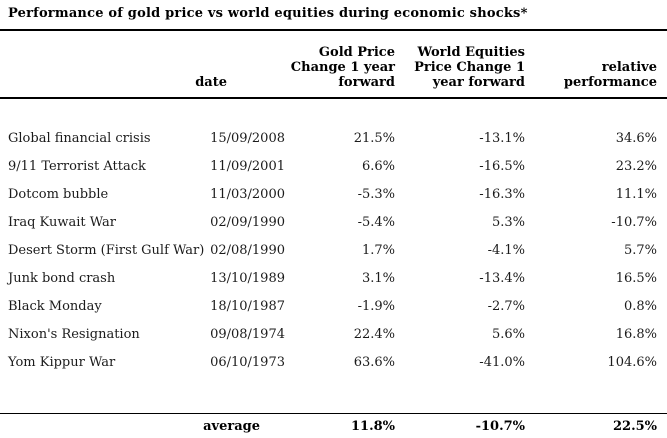 Image resolution: width=667 pixels, height=438 pixels. Describe the element at coordinates (502, 194) in the screenshot. I see `equities-change-cell: -16.3%` at that location.